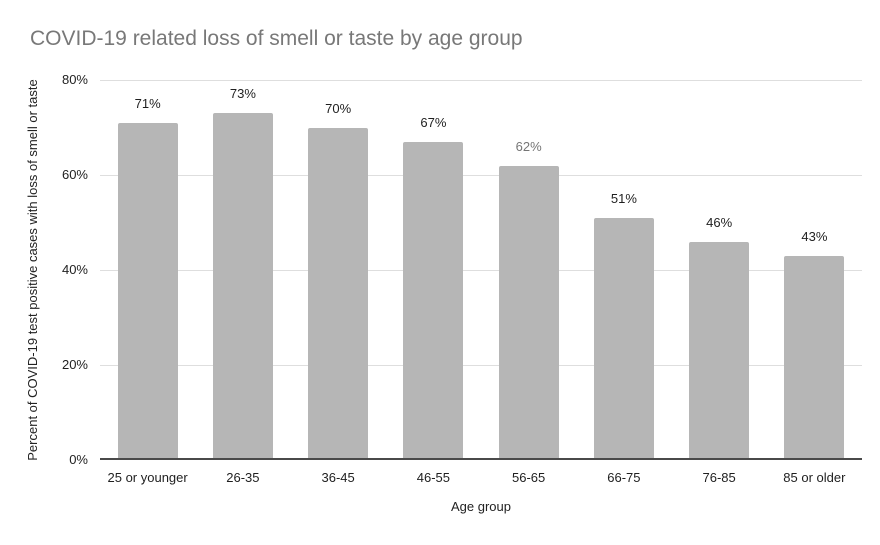  I want to click on bar-value-label: 73%, so click(242, 94).